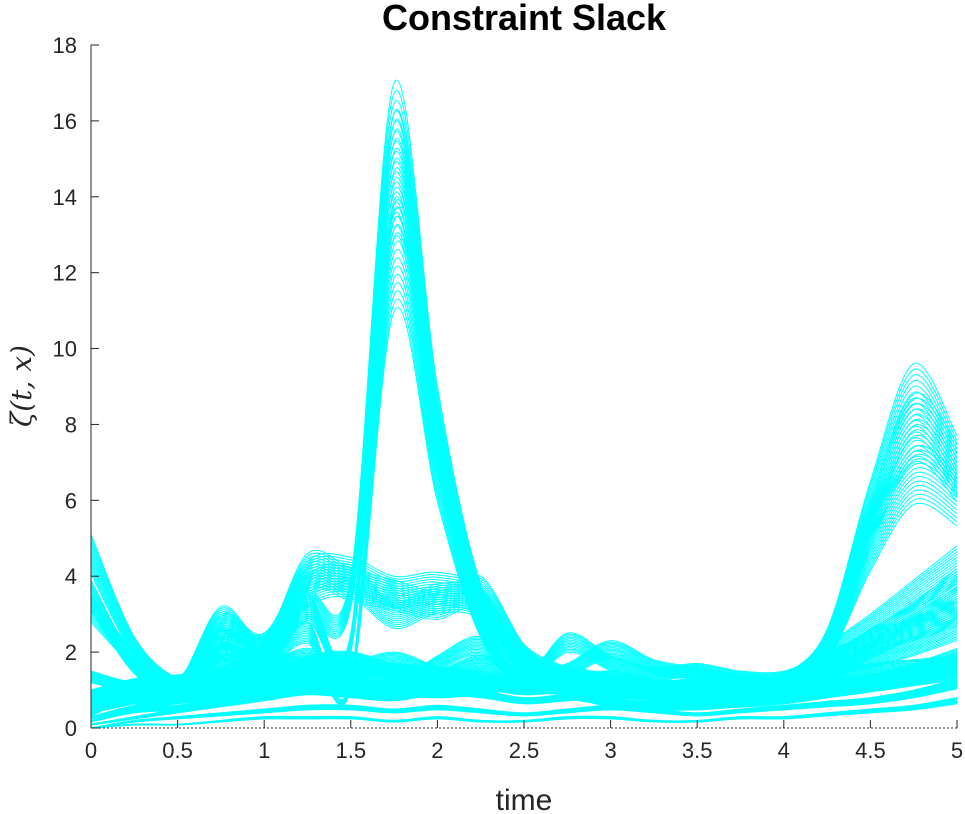 This screenshot has width=965, height=814. I want to click on y-tick-label: 4, so click(71, 576).